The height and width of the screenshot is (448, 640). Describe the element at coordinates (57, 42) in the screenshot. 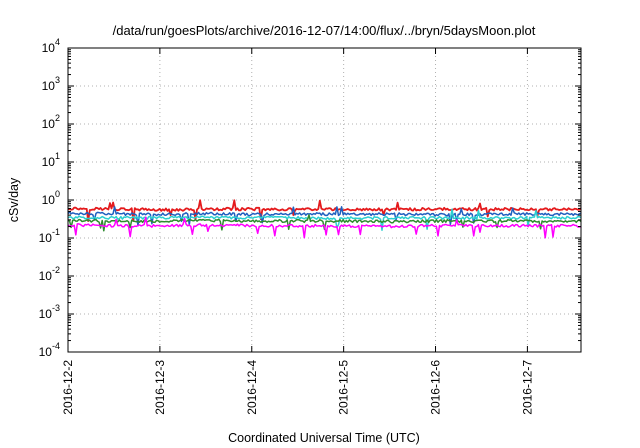

I see `y-tick-exponent: 4` at that location.